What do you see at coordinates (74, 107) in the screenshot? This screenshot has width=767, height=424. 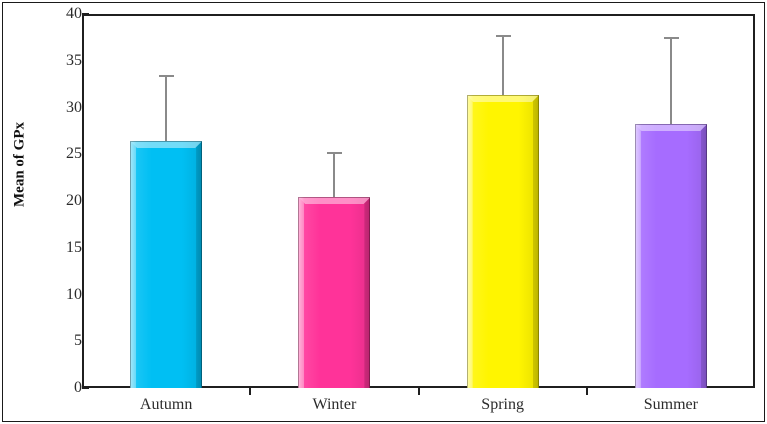 I see `y-axis-tick-label: 30` at bounding box center [74, 107].